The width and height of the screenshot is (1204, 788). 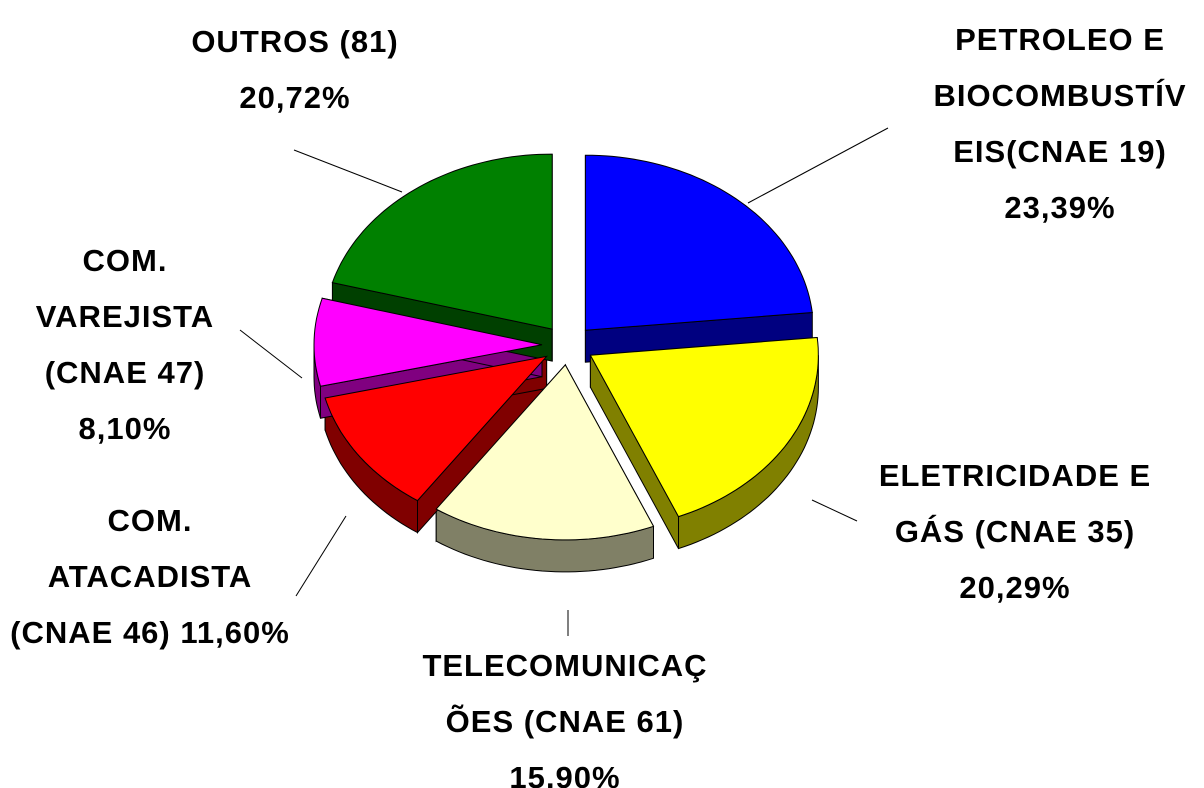 I want to click on slice-label: ELETRICIDADE E GÁS (CNAE 35) 20,29%, so click(x=1015, y=532).